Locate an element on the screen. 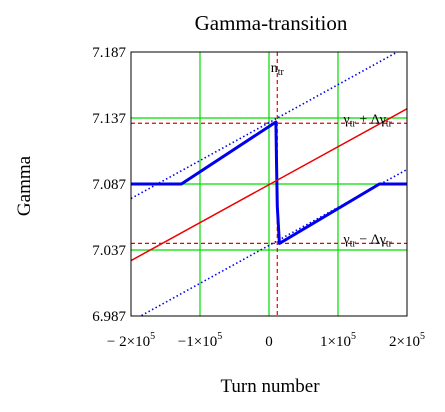 This screenshot has width=445, height=412. y-tick-label: 7.087 is located at coordinates (109, 185).